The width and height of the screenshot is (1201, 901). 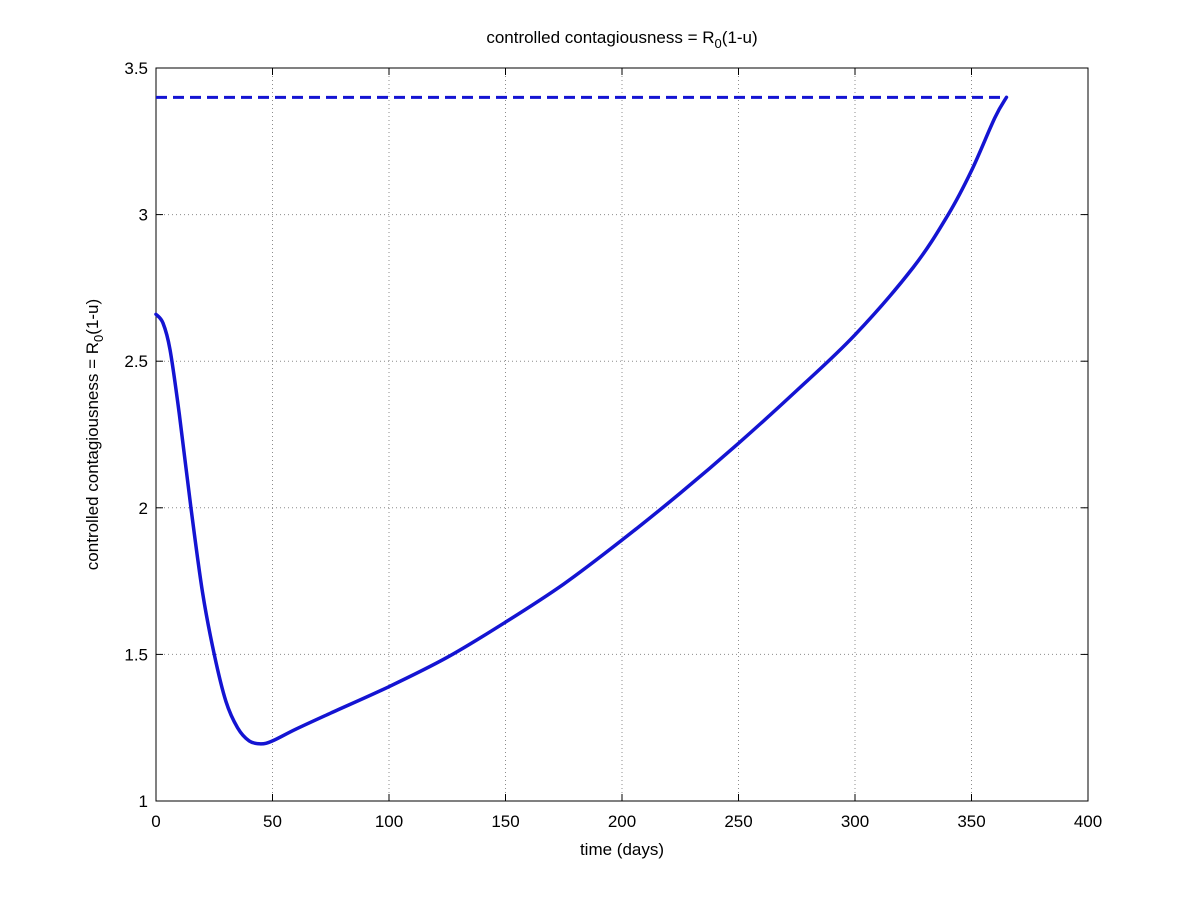 I want to click on x-tick-label: 150, so click(x=505, y=821).